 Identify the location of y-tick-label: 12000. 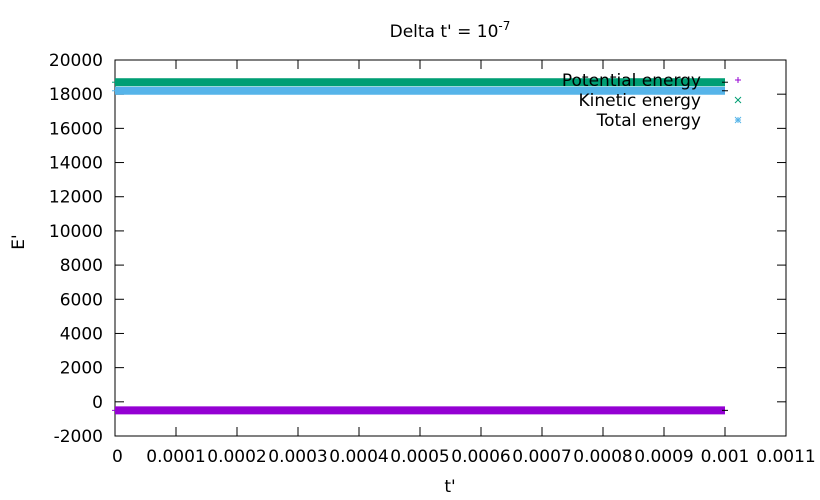
(76, 198).